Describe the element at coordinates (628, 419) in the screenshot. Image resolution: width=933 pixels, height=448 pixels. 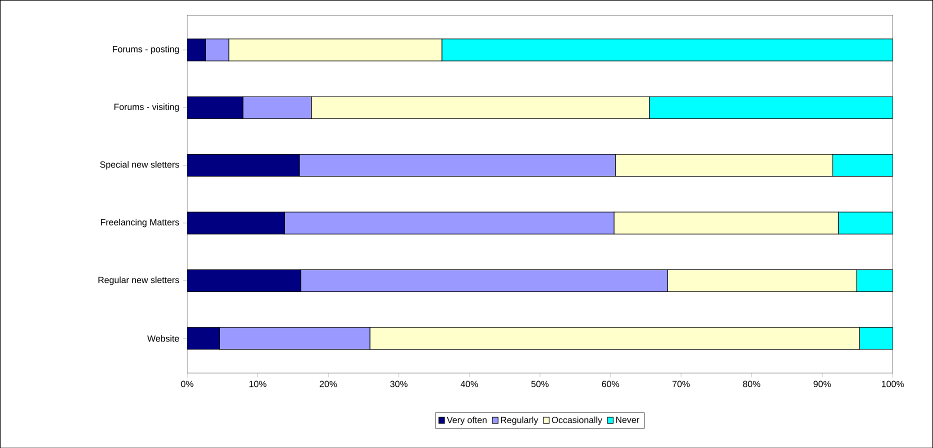
I see `legend-label: Never` at that location.